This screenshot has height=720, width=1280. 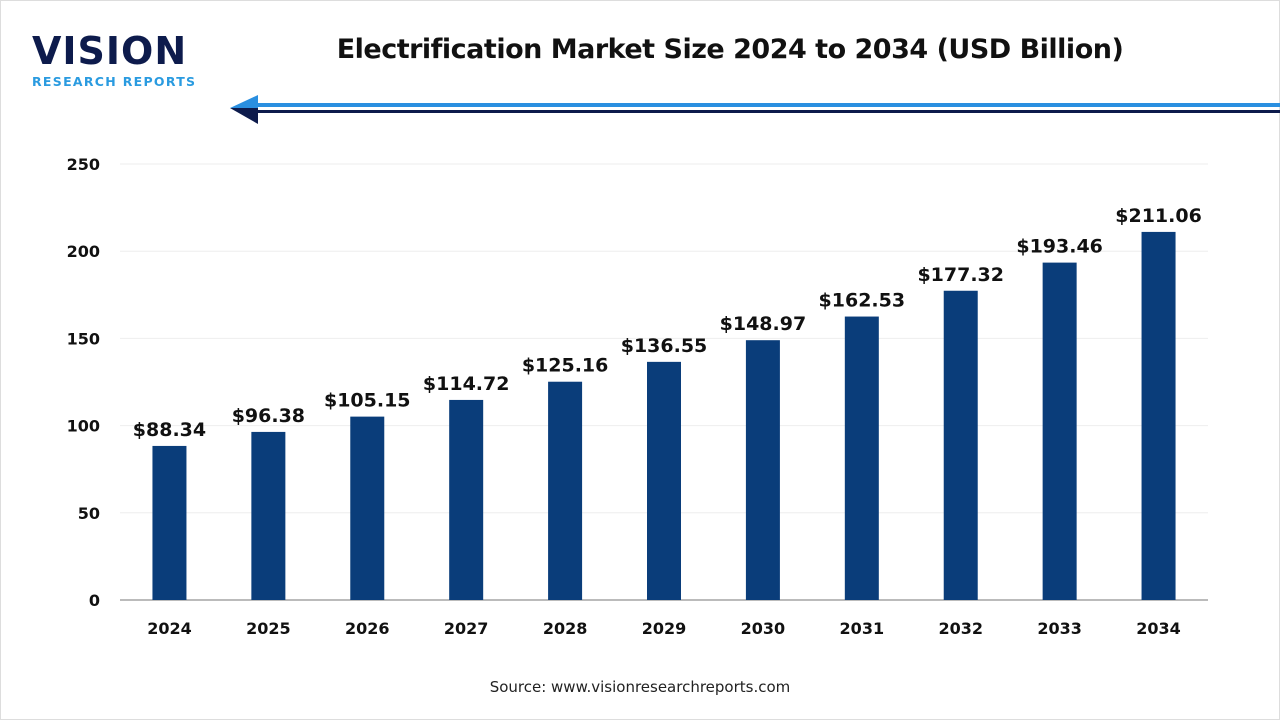 I want to click on x-tick-label: 2034, so click(x=1158, y=628).